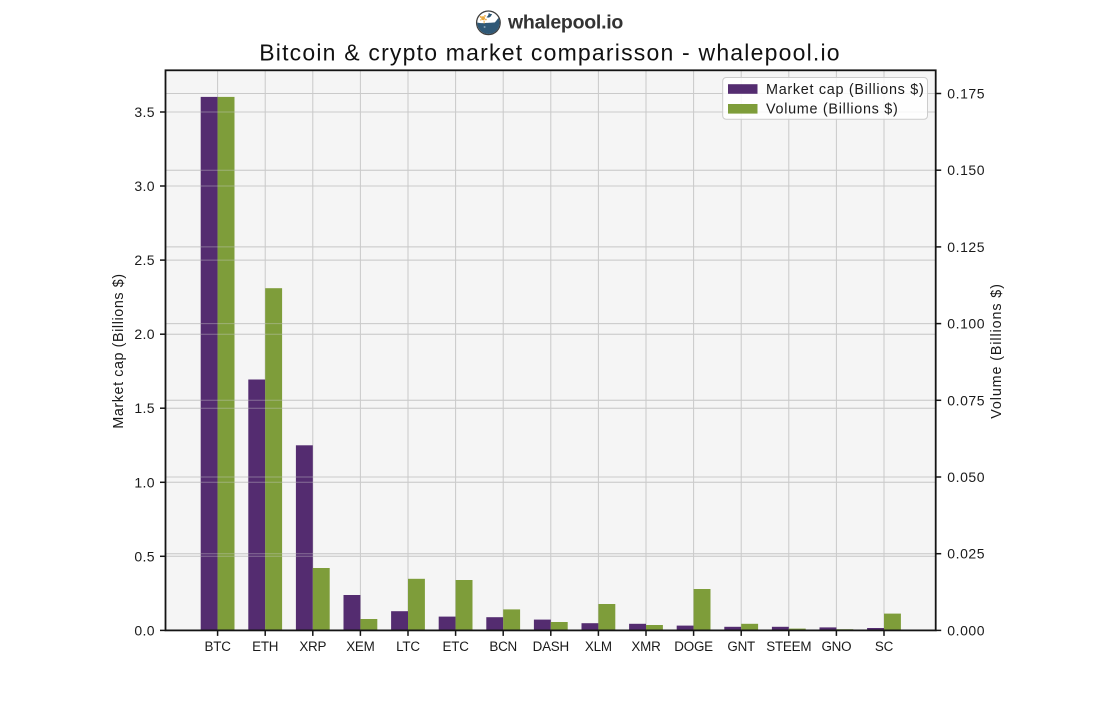 The height and width of the screenshot is (705, 1100). What do you see at coordinates (966, 247) in the screenshot?
I see `svg-text: 0.125` at bounding box center [966, 247].